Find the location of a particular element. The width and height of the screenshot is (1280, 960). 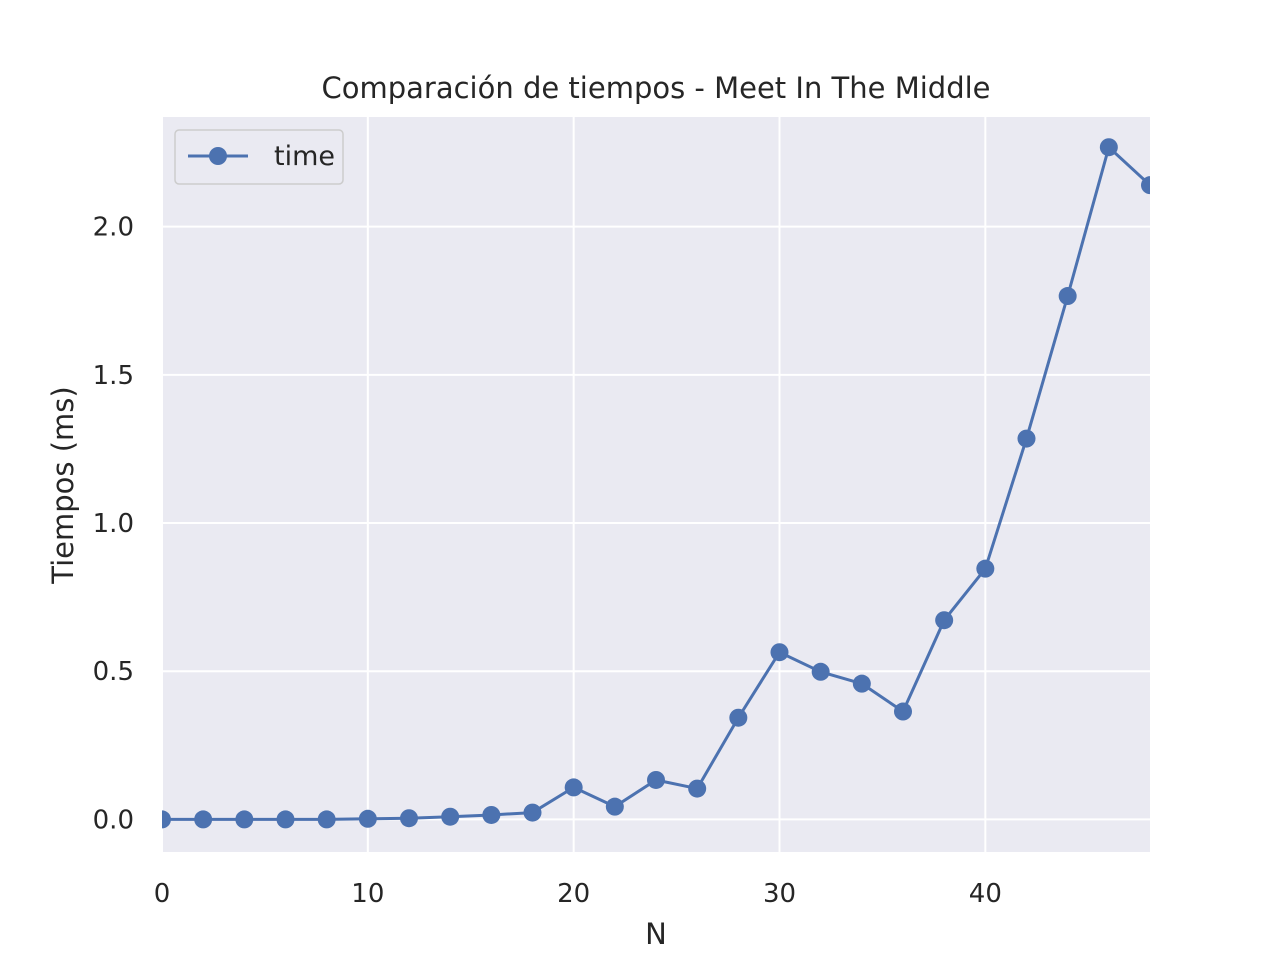

legend-marker is located at coordinates (218, 156).